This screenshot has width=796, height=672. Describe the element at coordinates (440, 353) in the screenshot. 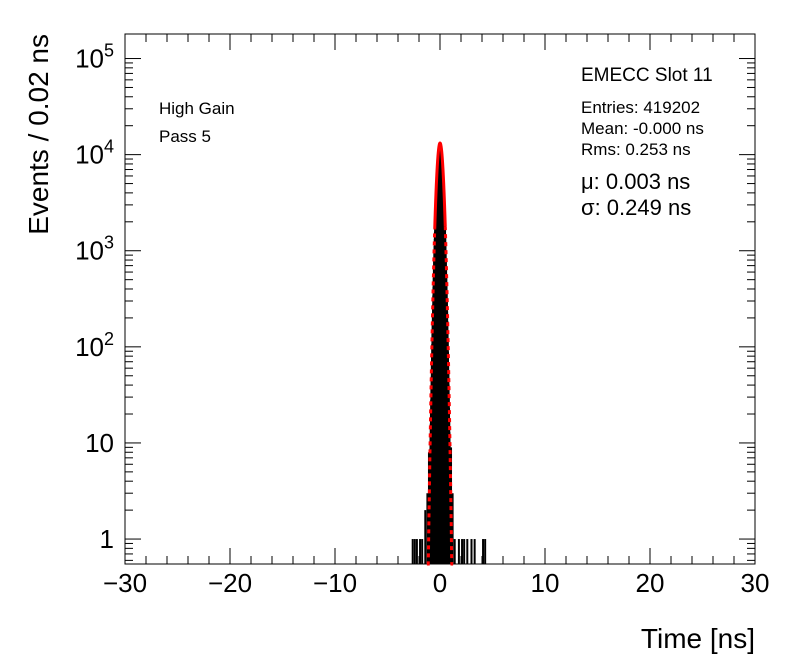

I see `gaussian-fit-series` at that location.